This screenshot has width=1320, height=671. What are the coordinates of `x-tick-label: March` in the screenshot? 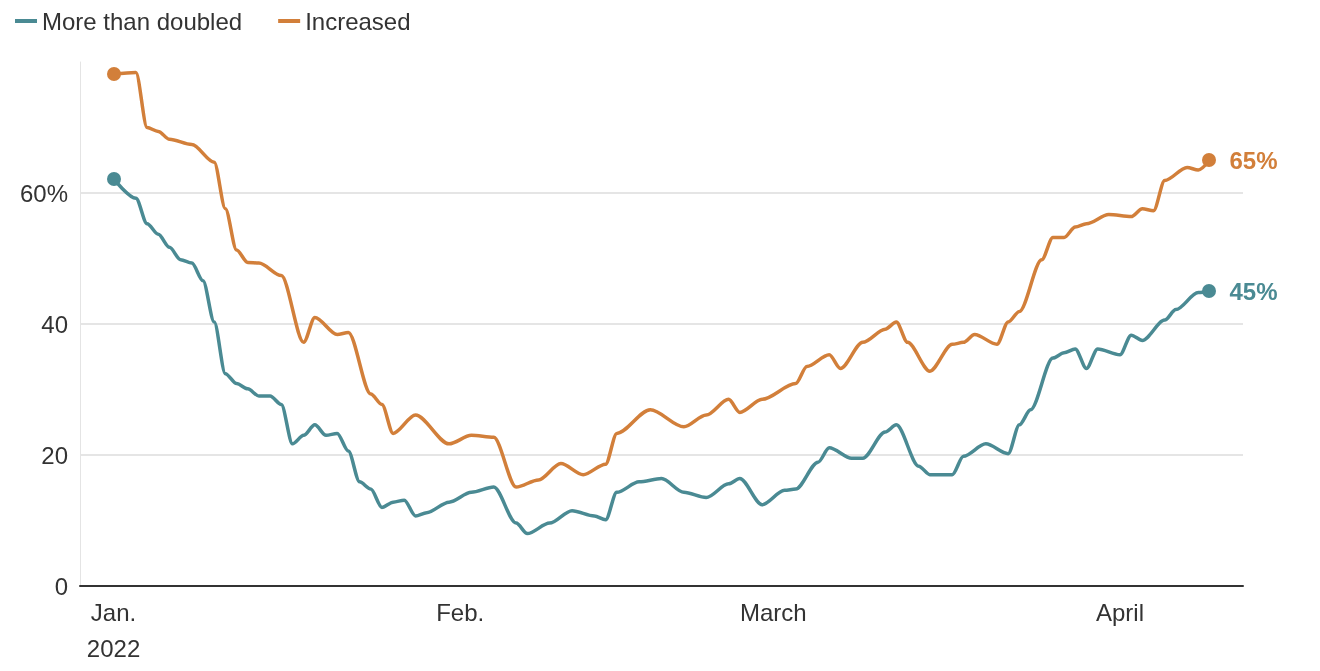 It's located at (773, 612).